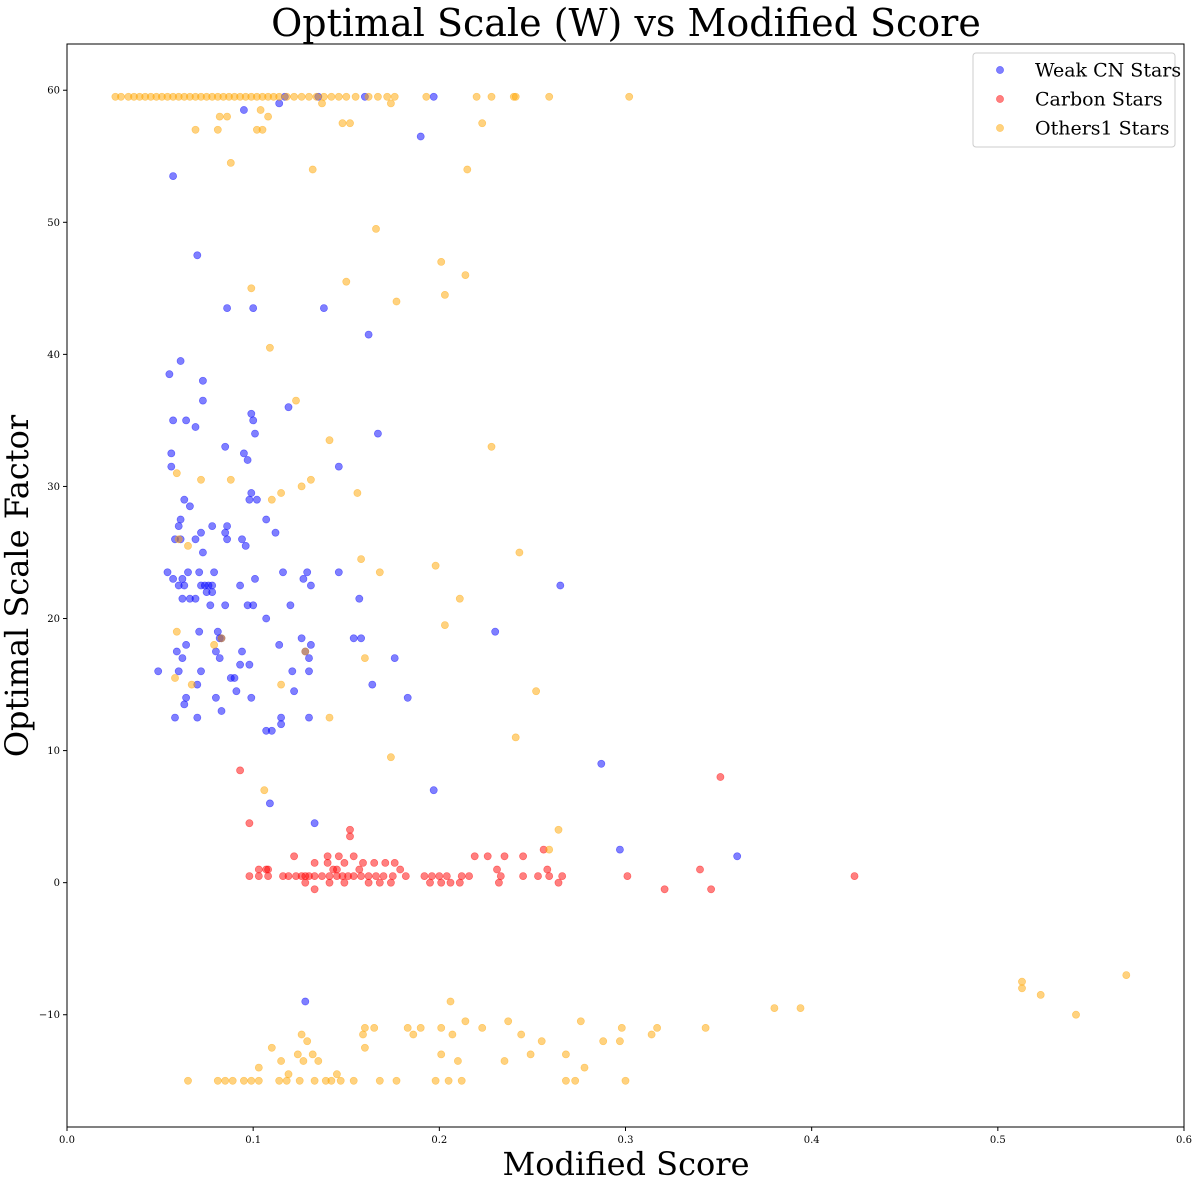 Image resolution: width=1198 pixels, height=1188 pixels. I want to click on legend: Weak CN Stars Carbon Stars Others1 Stars, so click(1076, 100).